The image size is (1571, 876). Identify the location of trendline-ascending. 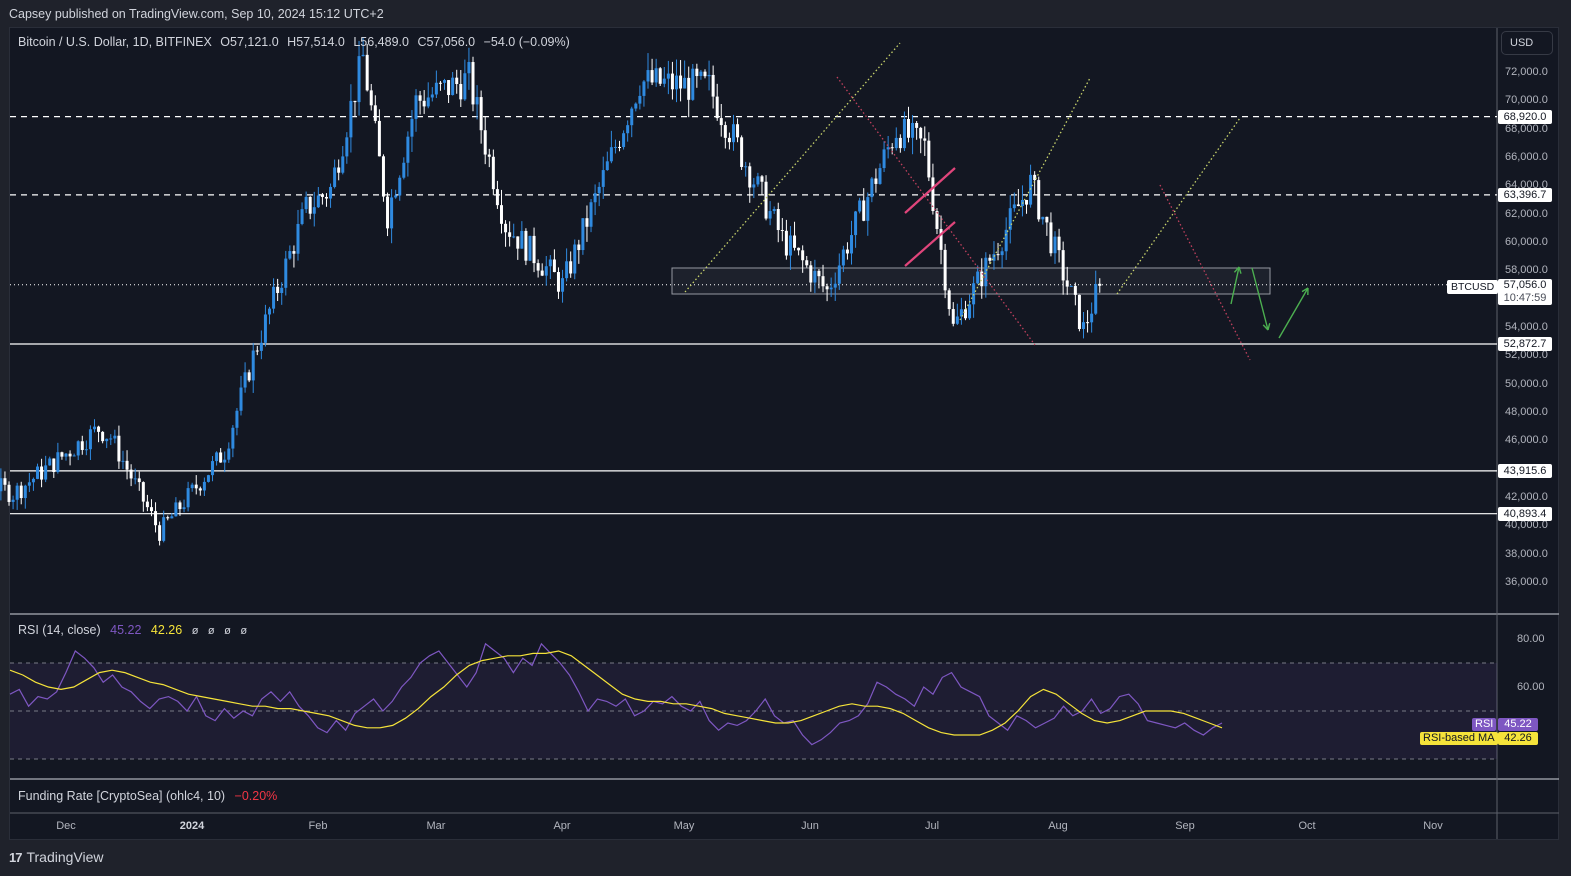
(1025, 199).